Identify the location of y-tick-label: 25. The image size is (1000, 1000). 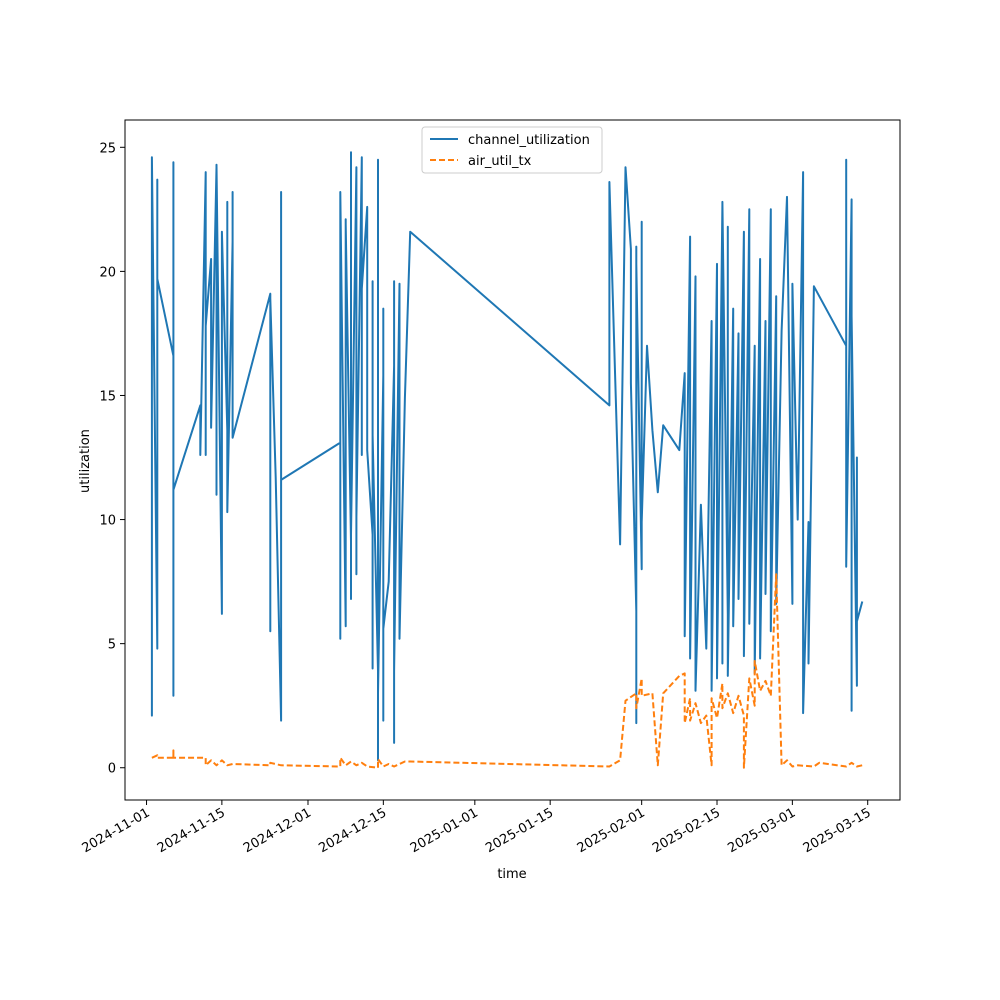
(107, 148).